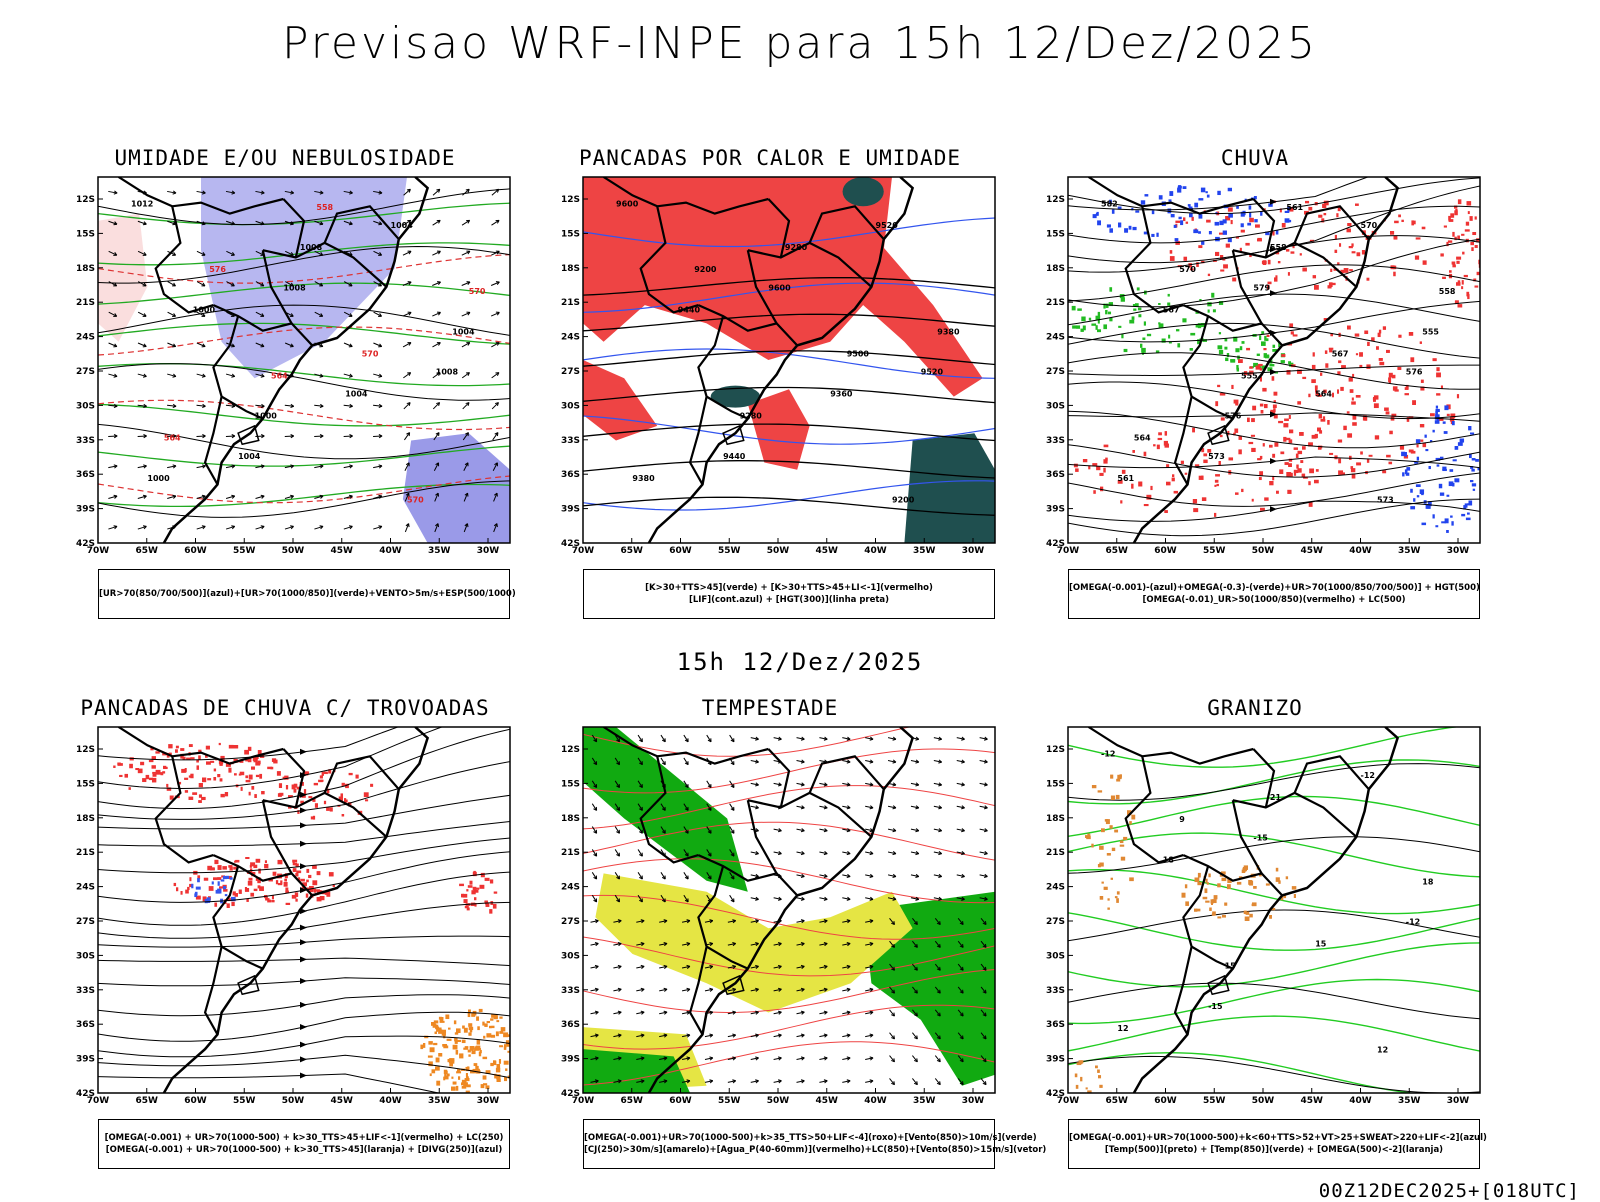 The image size is (1600, 1202). What do you see at coordinates (266, 416) in the screenshot?
I see `contour-label: 1000` at bounding box center [266, 416].